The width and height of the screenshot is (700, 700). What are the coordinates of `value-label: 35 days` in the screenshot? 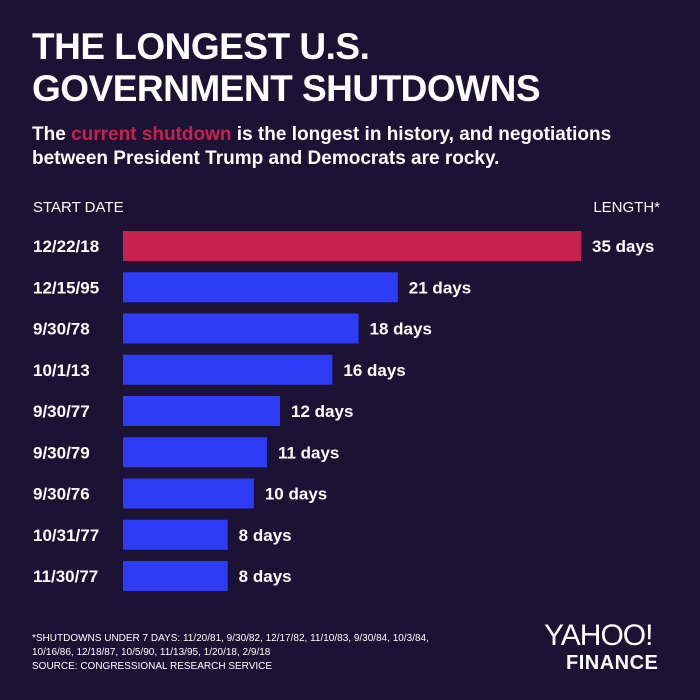 It's located at (623, 246).